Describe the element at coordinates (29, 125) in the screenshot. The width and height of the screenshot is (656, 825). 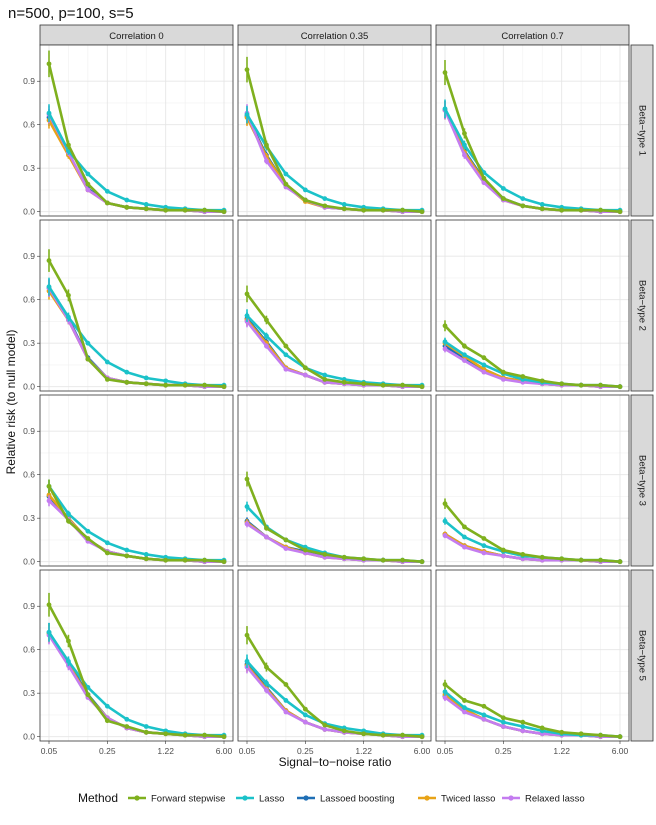
I see `y-tick-label: 0.6` at that location.